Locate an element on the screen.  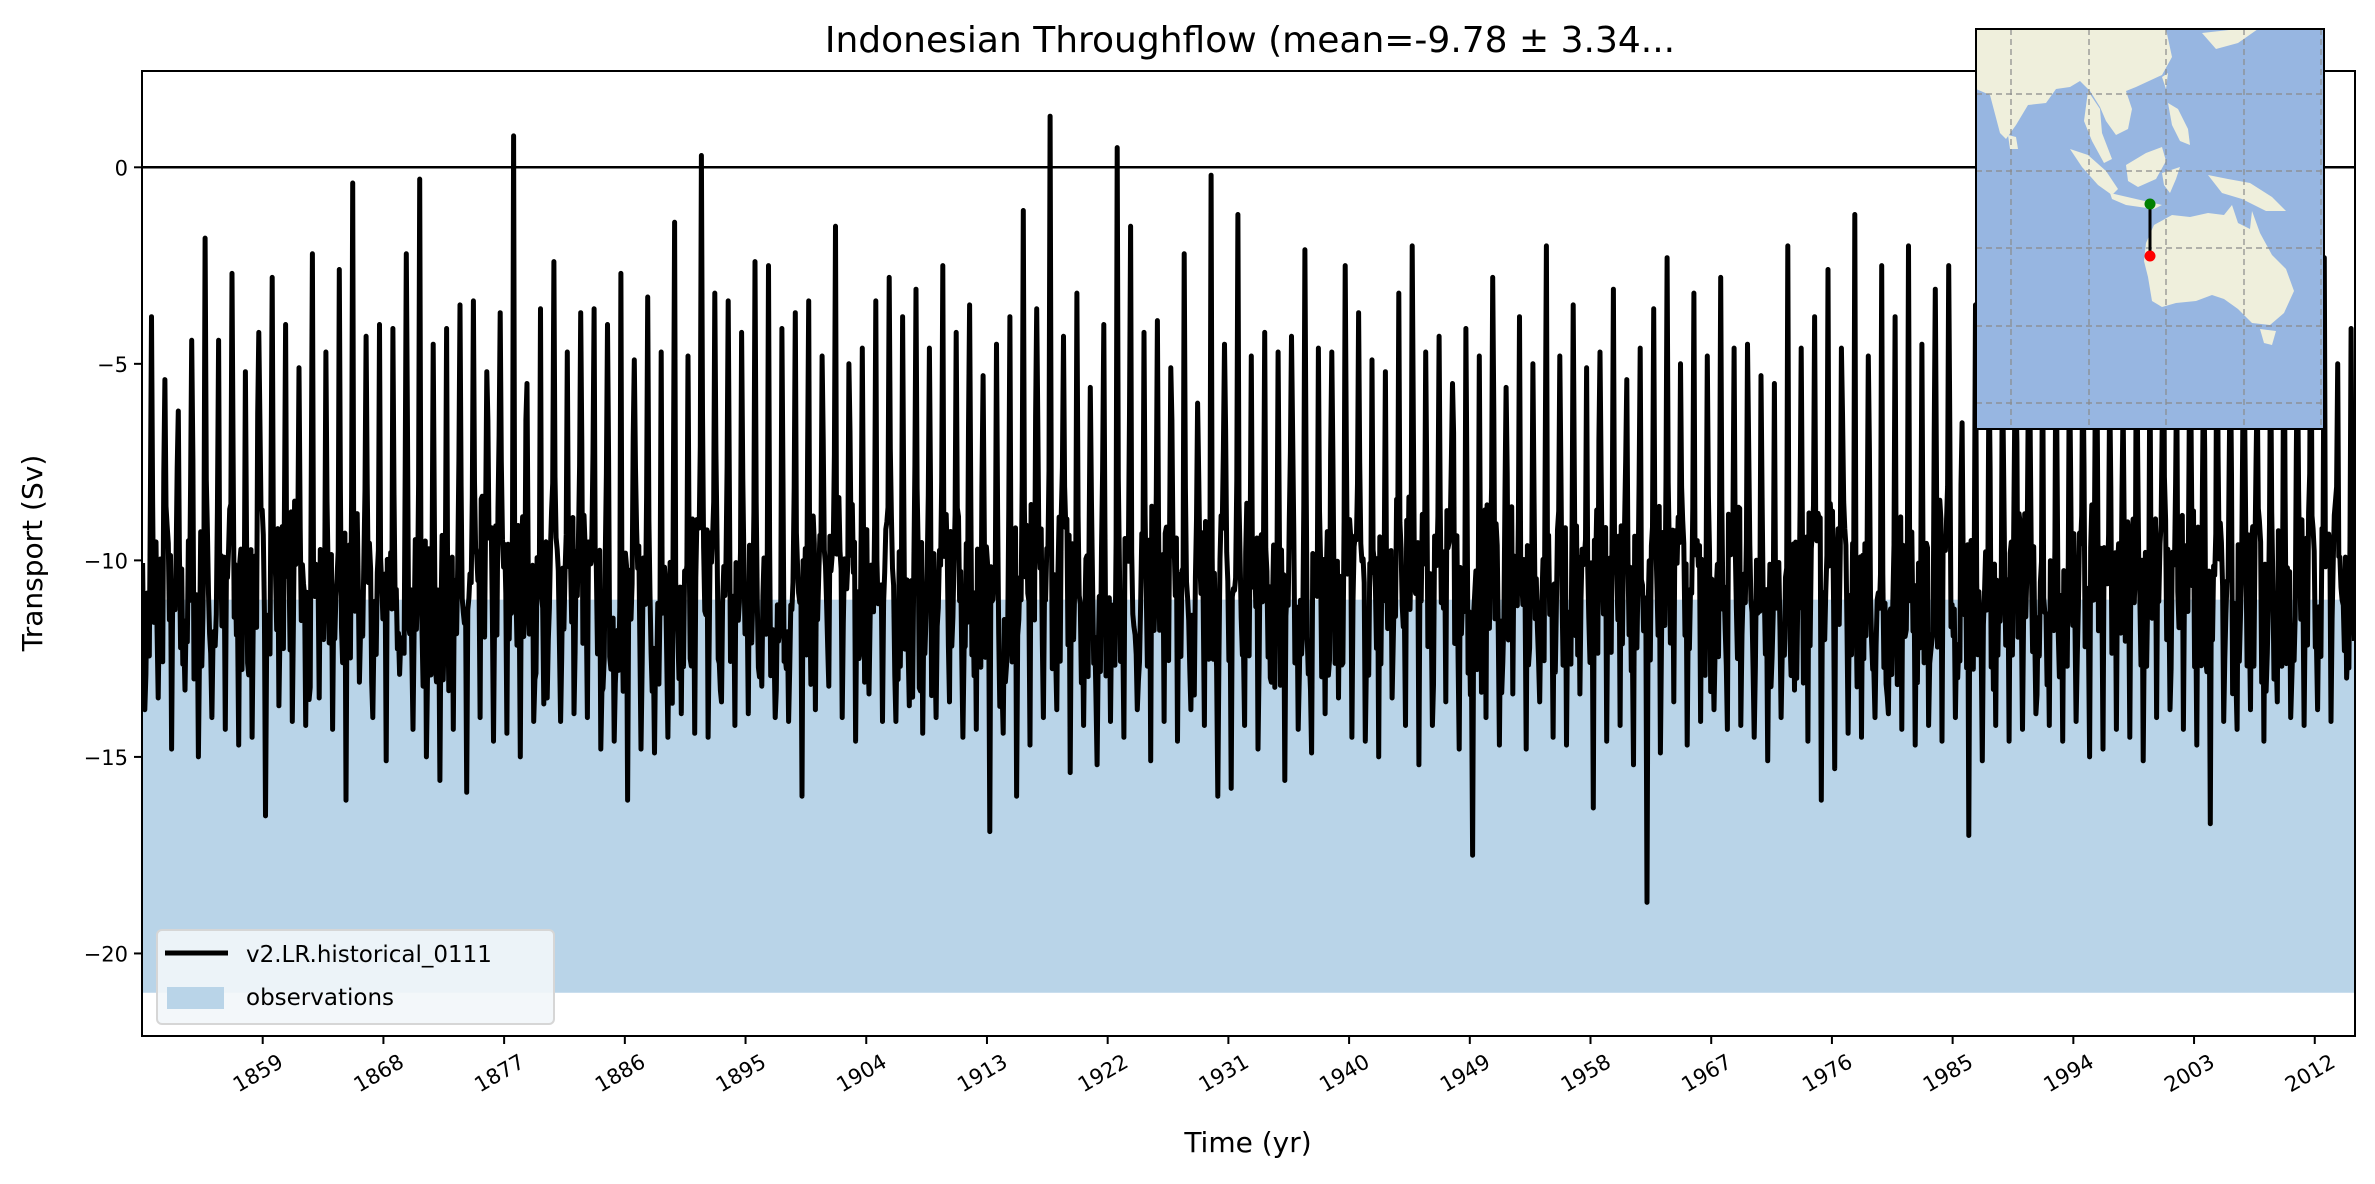
map-land is located at coordinates (2135, 187).